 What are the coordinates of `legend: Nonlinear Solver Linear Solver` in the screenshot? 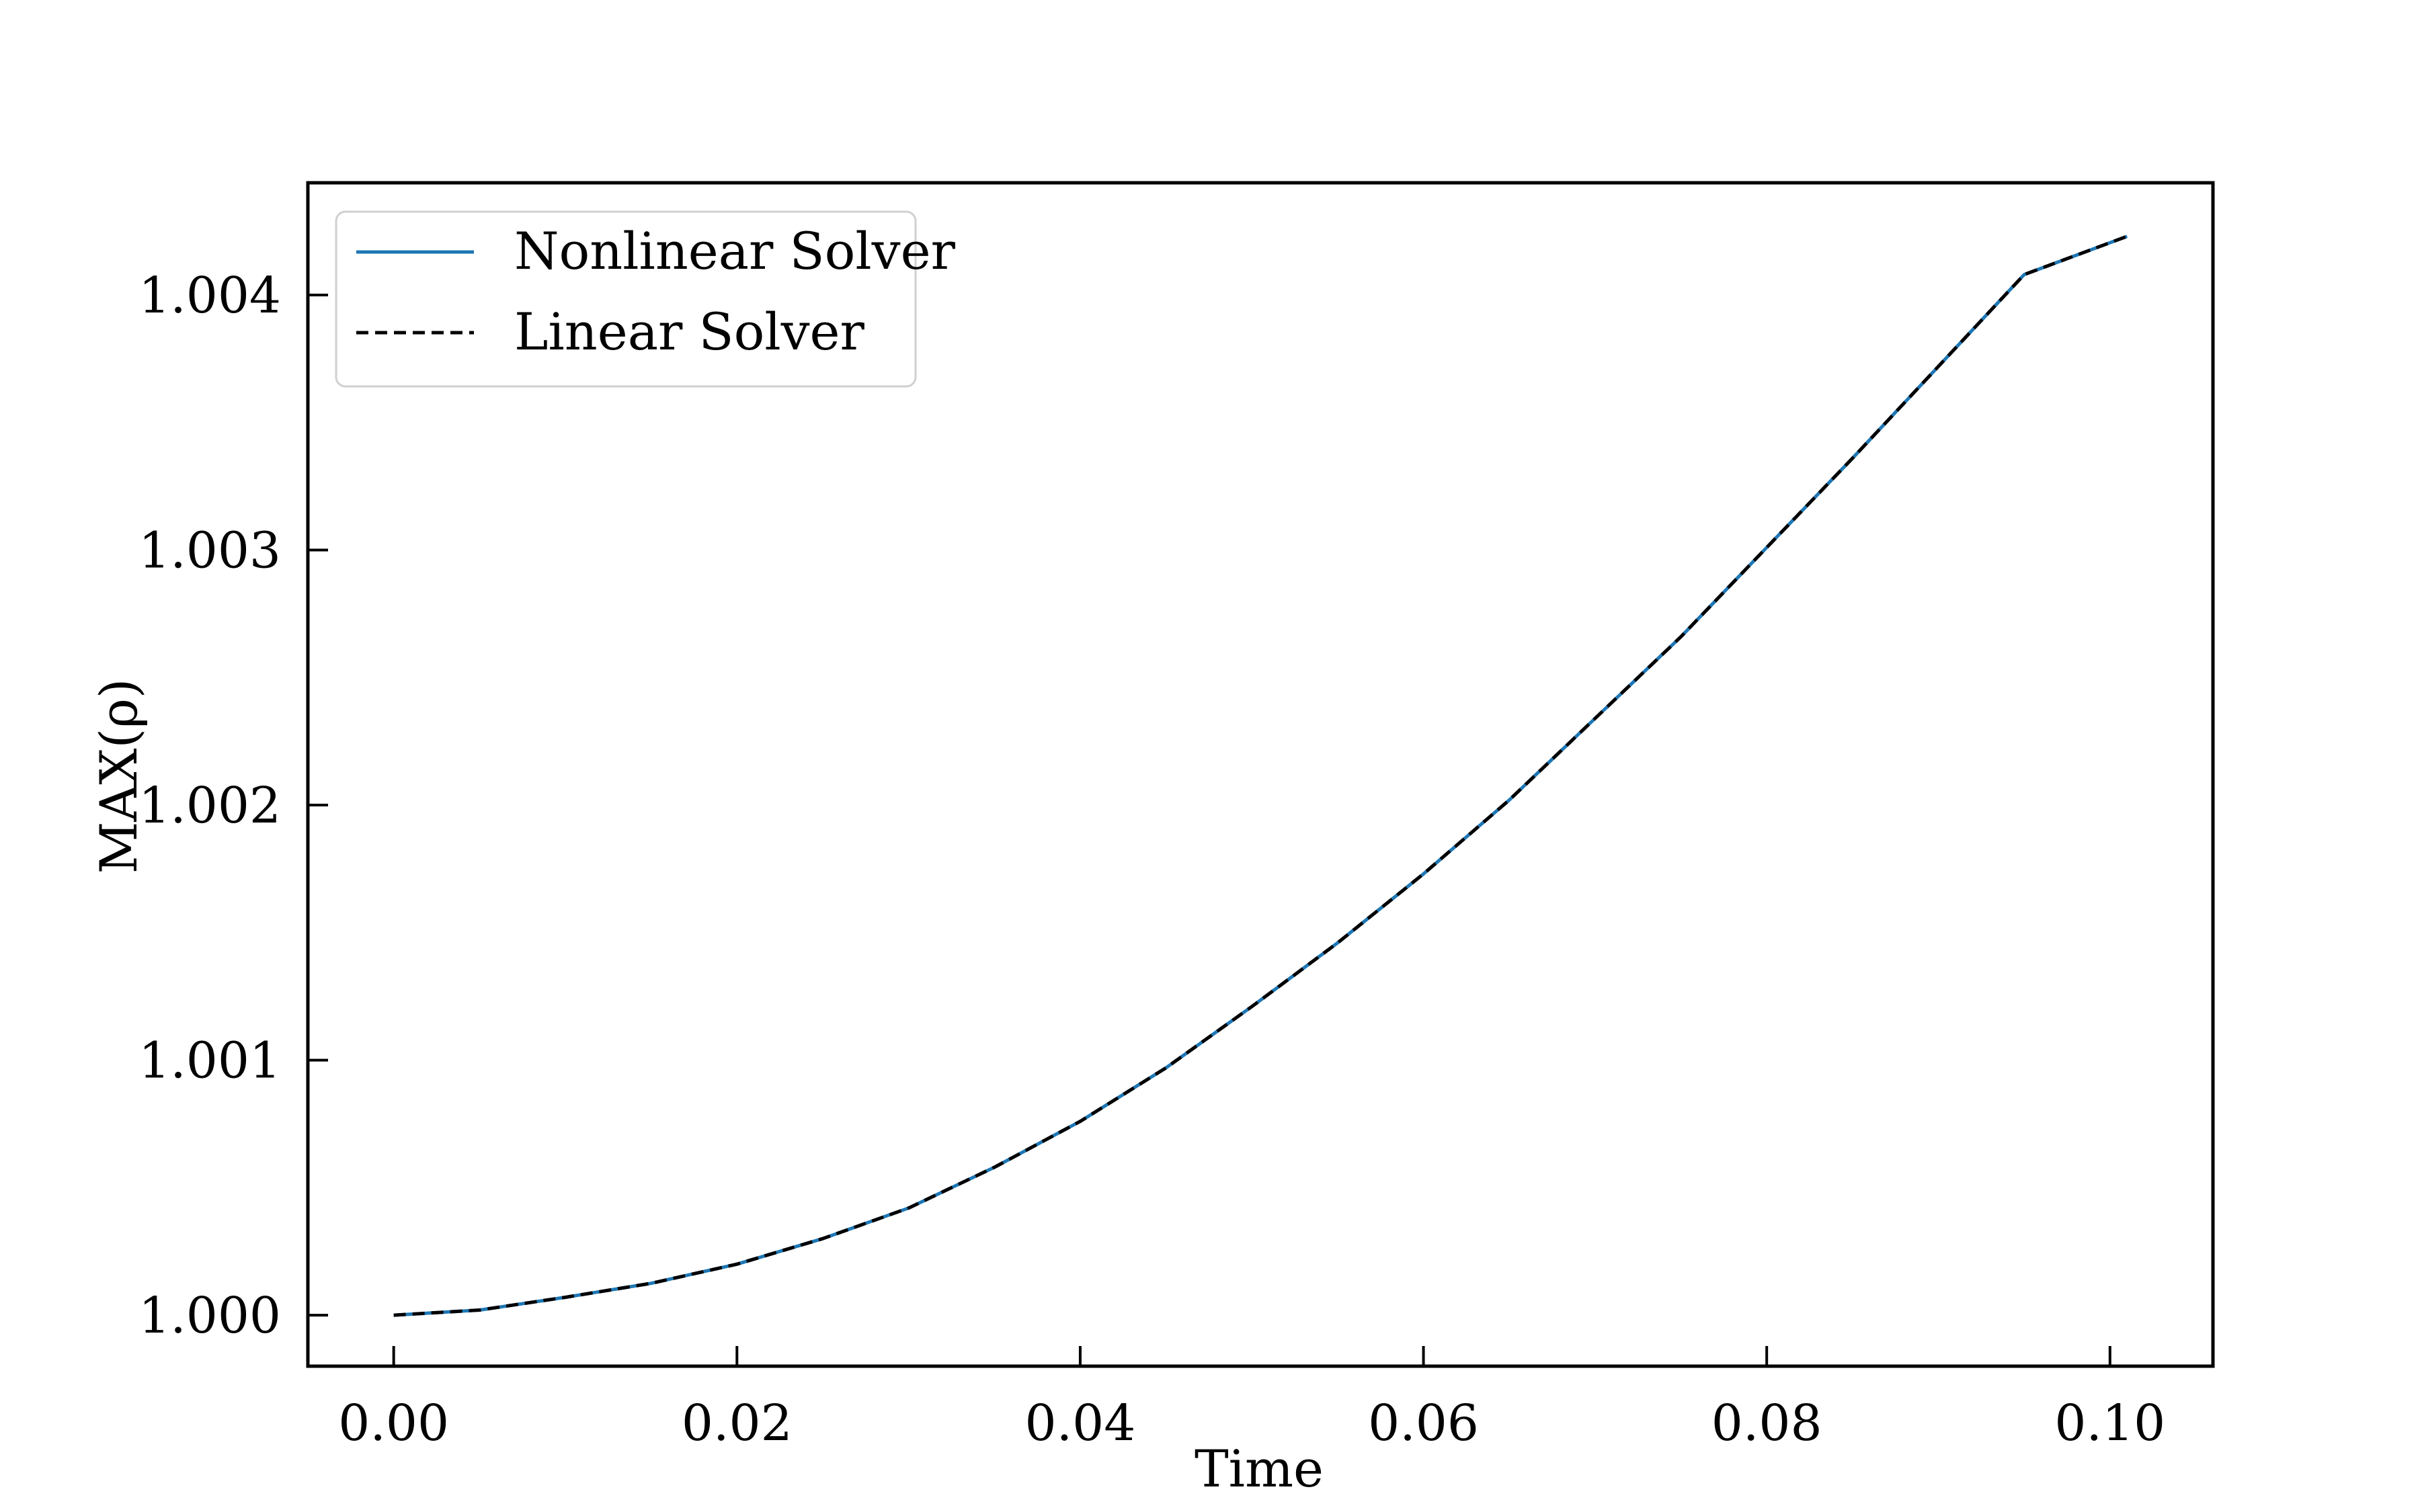 It's located at (645, 299).